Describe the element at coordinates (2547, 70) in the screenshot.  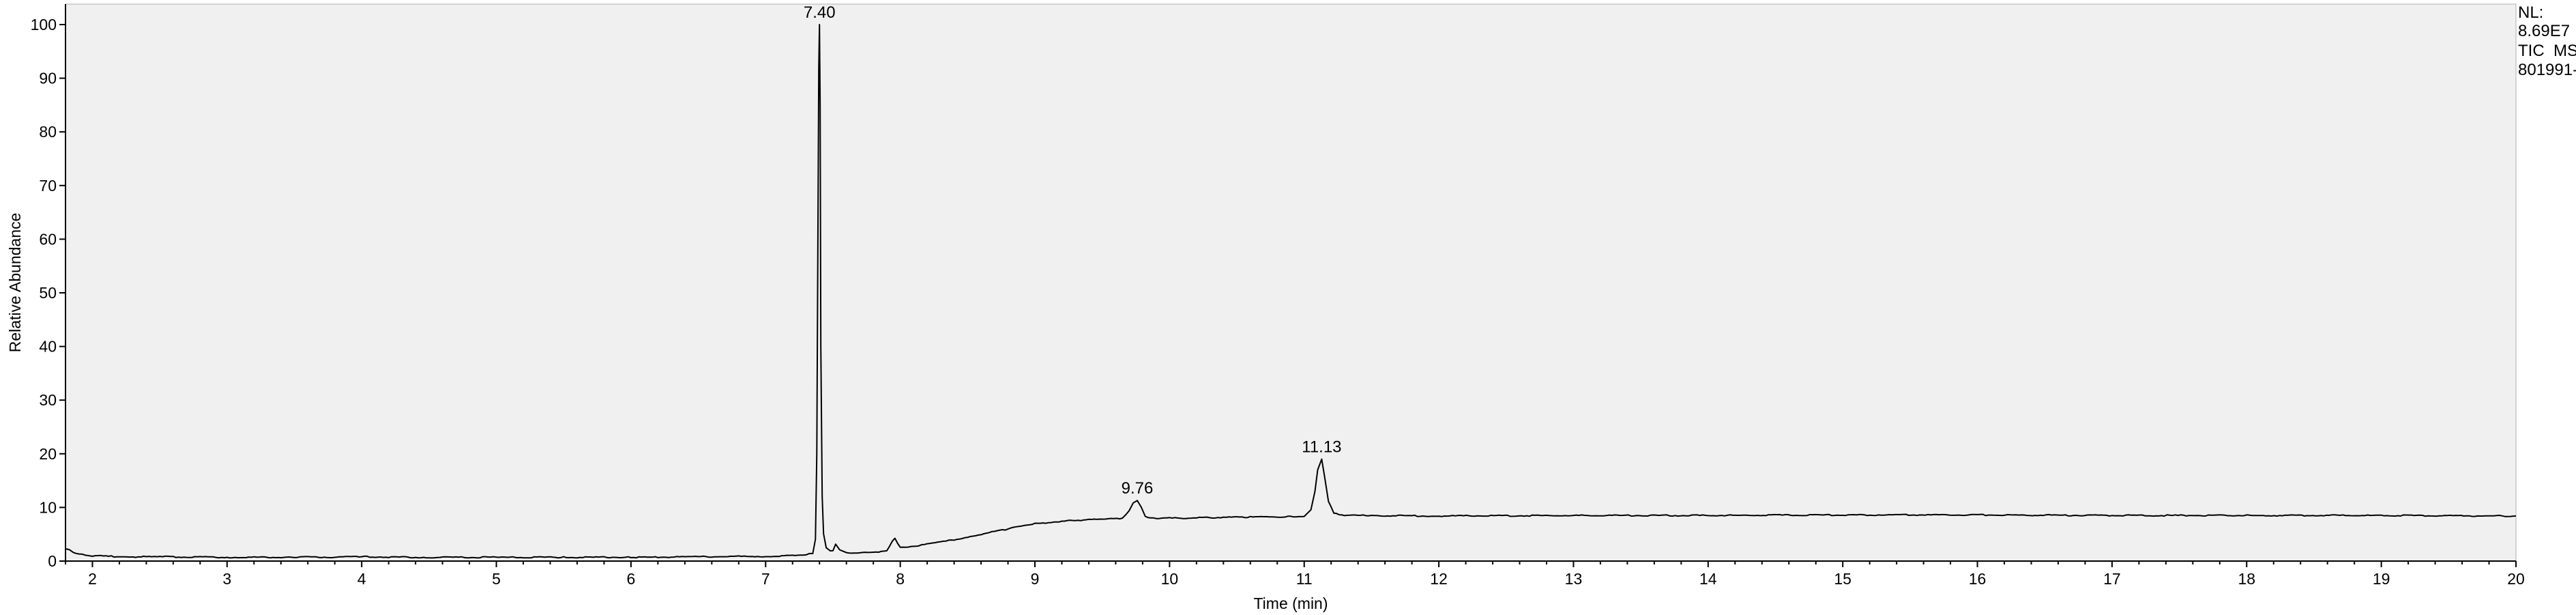
I see `file-name-label: 801991-` at that location.